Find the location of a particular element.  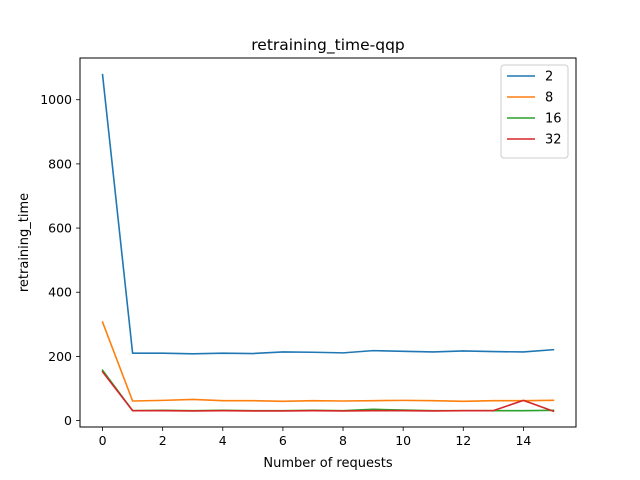

legend-label-32: 32 is located at coordinates (553, 140).